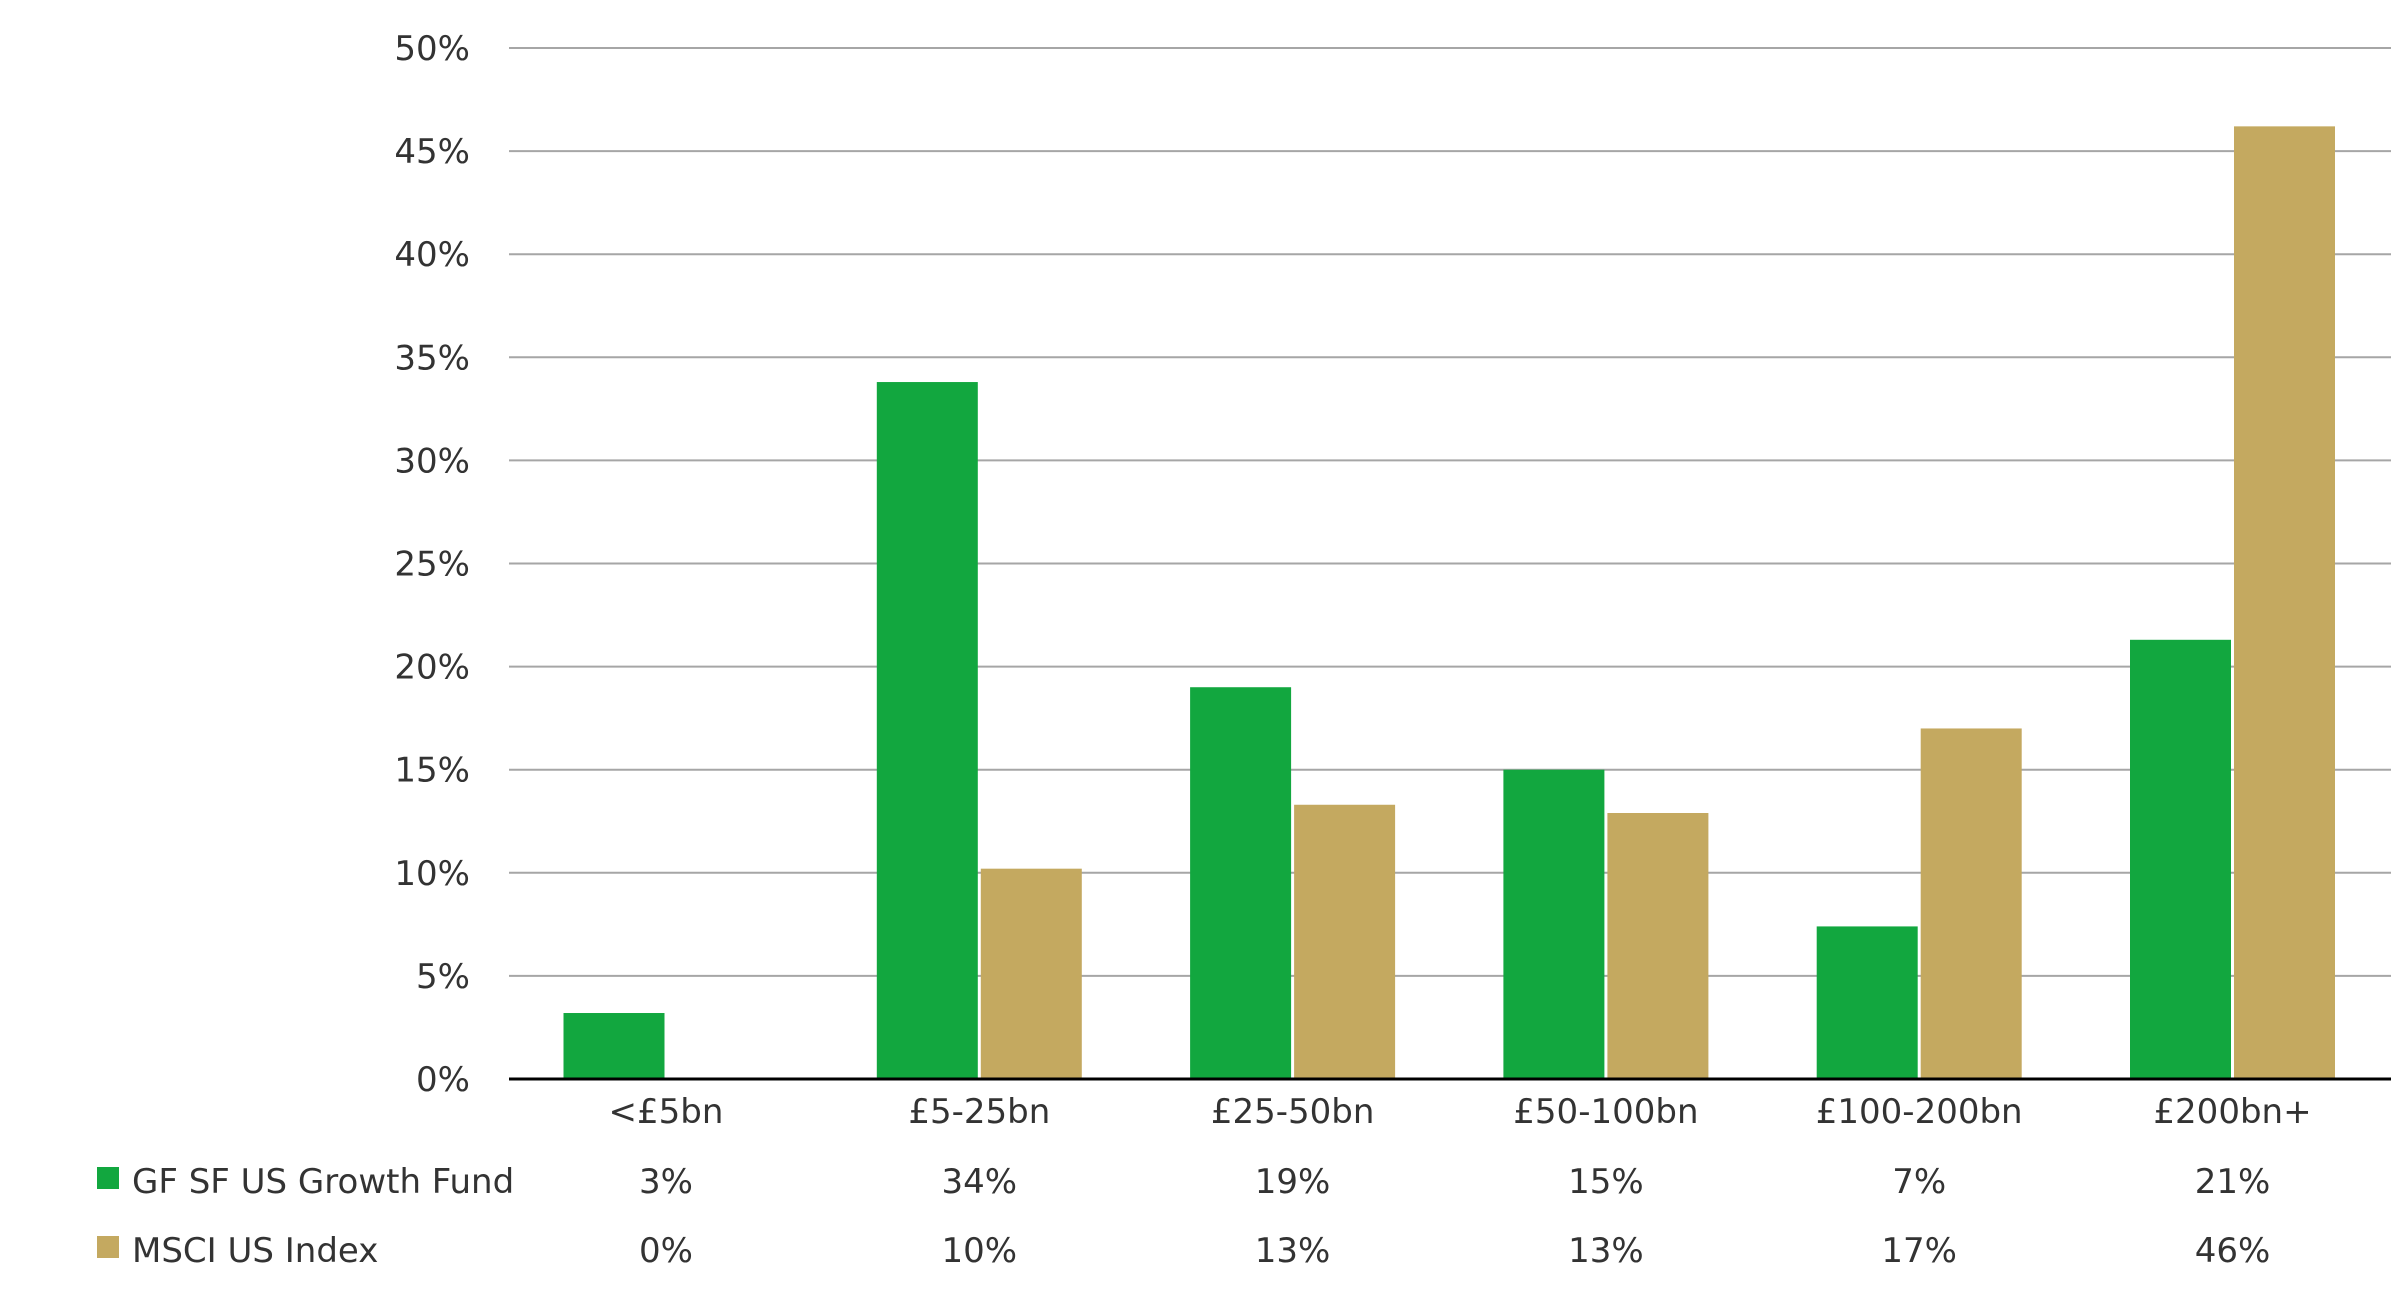 Image resolution: width=2391 pixels, height=1289 pixels. What do you see at coordinates (666, 1251) in the screenshot?
I see `table-value: 0%` at bounding box center [666, 1251].